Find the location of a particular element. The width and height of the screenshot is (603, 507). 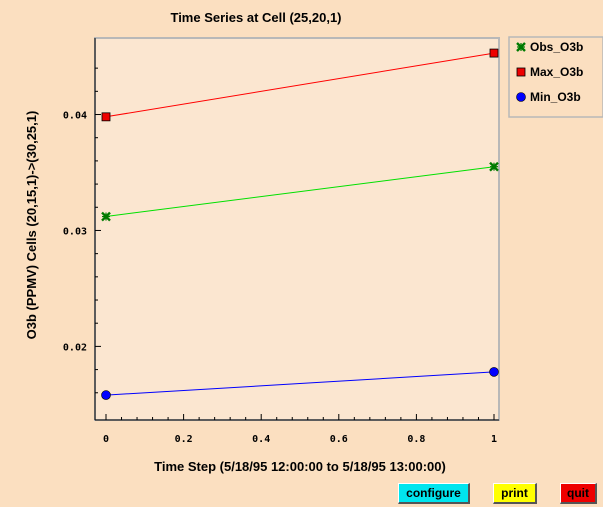

x-tick-label: 1 is located at coordinates (494, 439).